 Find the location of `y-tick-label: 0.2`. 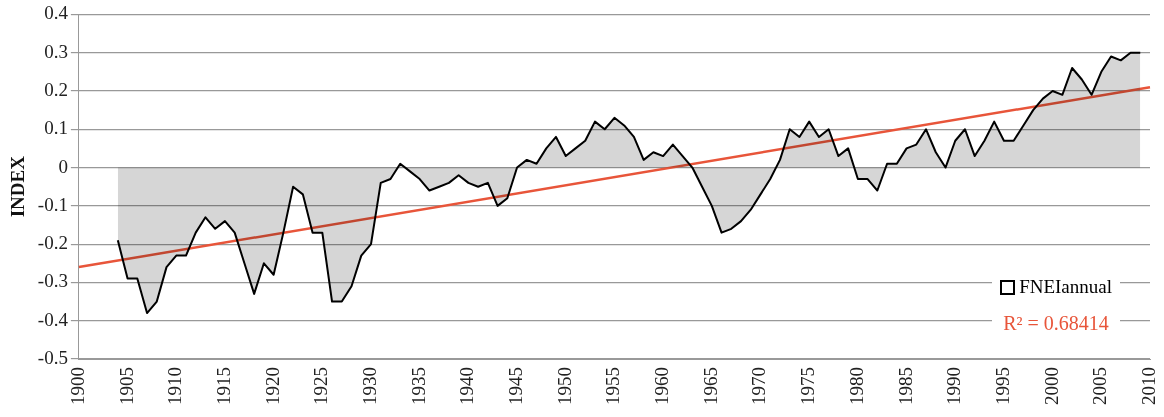

y-tick-label: 0.2 is located at coordinates (56, 89).